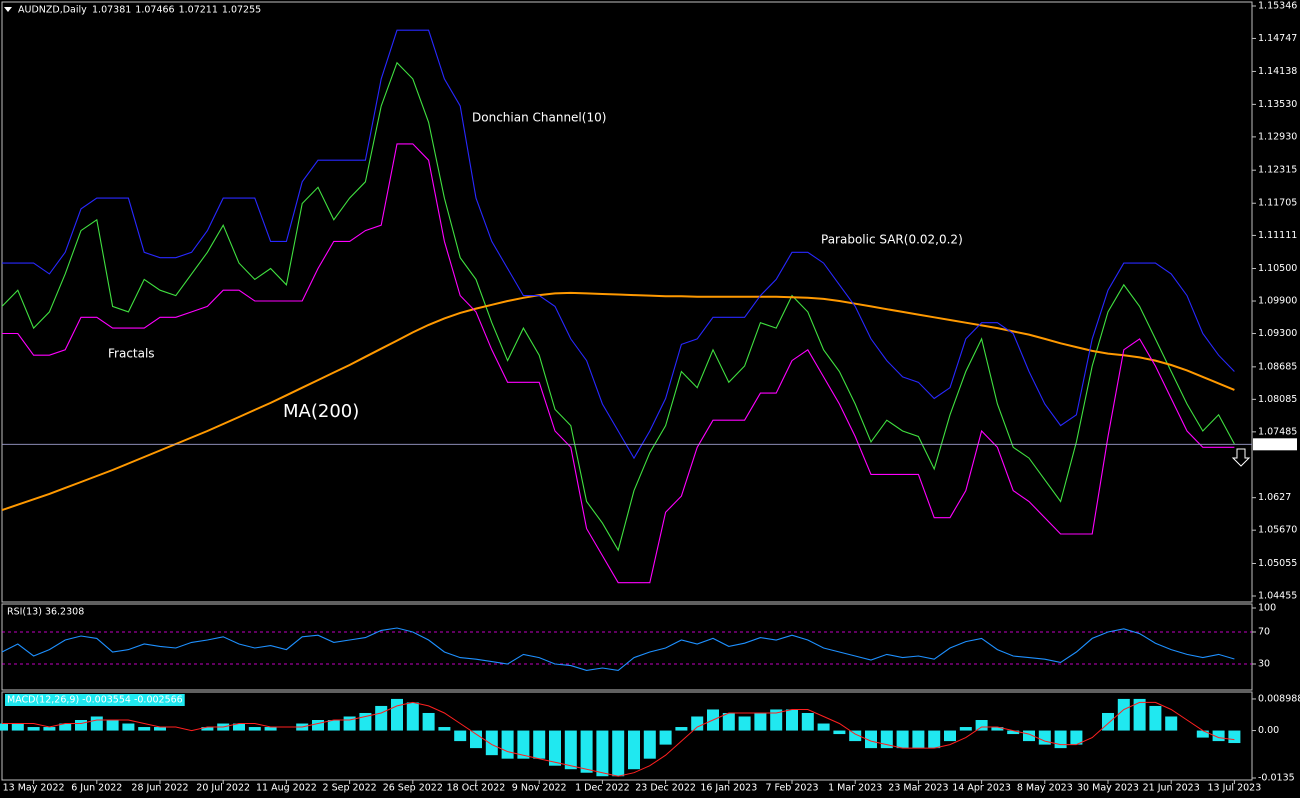  I want to click on y-tick-label: 1.11111, so click(1277, 235).